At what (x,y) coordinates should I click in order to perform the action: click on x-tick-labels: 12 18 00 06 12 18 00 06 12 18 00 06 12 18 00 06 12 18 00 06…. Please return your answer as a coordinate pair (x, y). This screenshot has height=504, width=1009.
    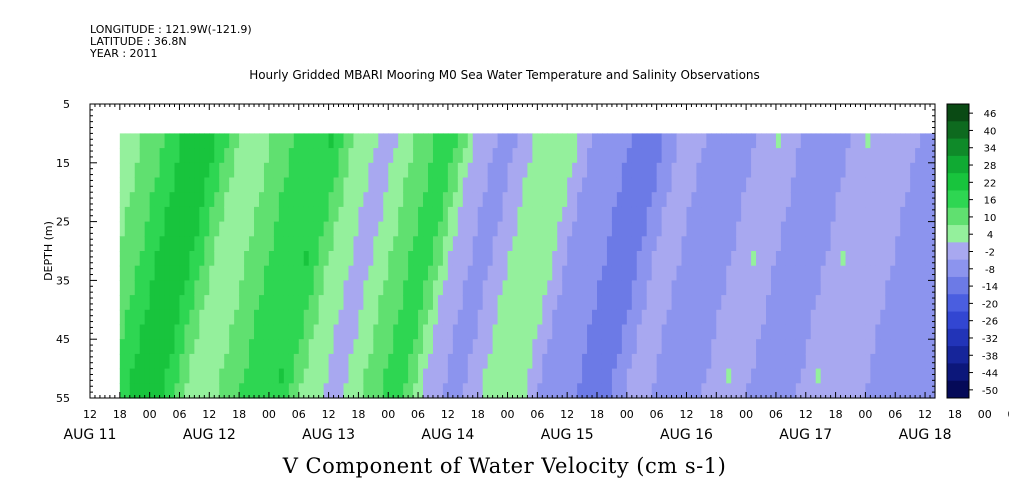
    Looking at the image, I should click on (546, 414).